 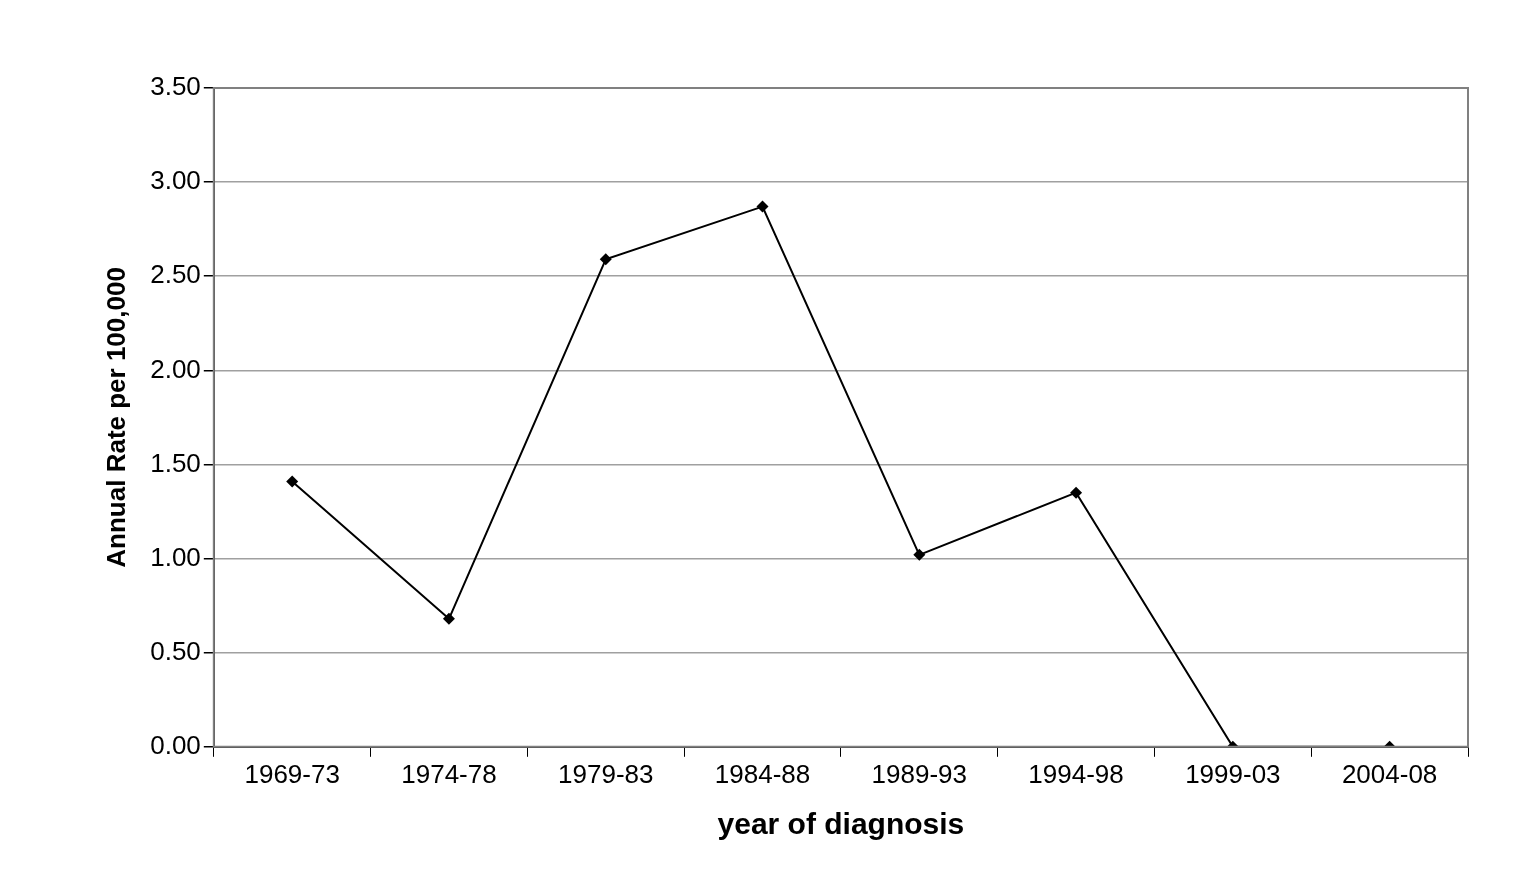 What do you see at coordinates (175, 86) in the screenshot?
I see `y-tick-label: 3.50` at bounding box center [175, 86].